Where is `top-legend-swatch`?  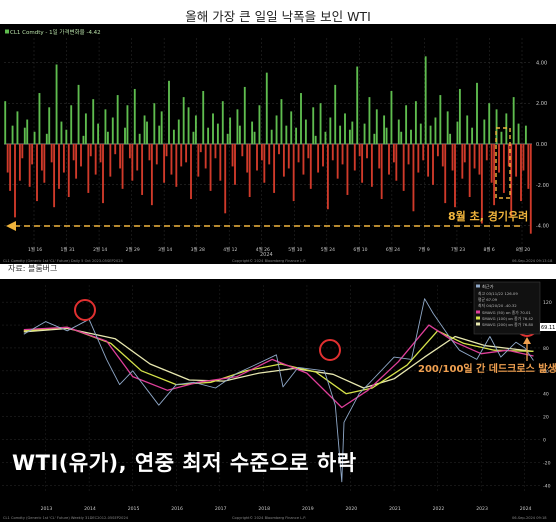 top-legend-swatch is located at coordinates (7, 31).